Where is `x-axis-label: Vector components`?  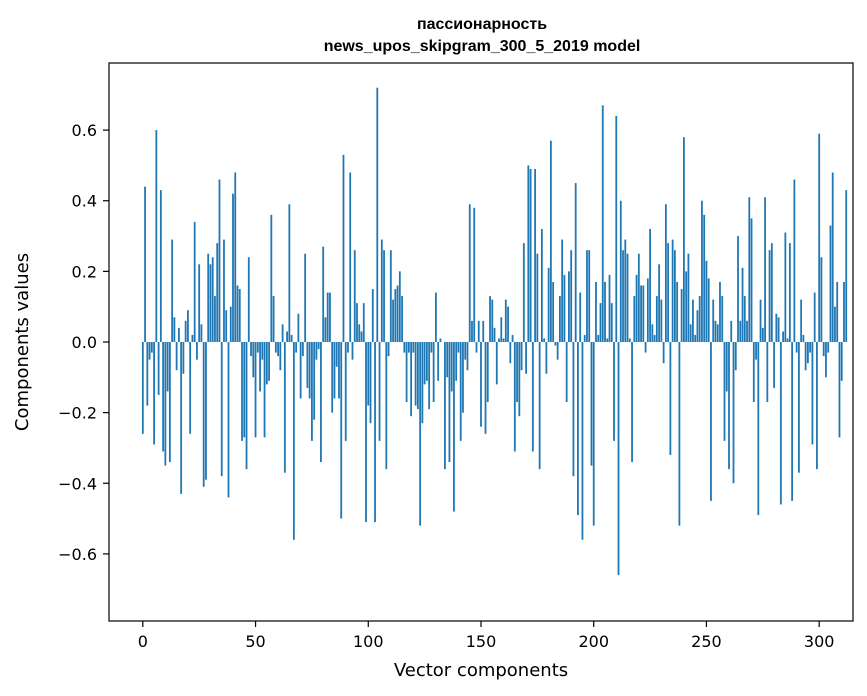
x-axis-label: Vector components is located at coordinates (481, 670).